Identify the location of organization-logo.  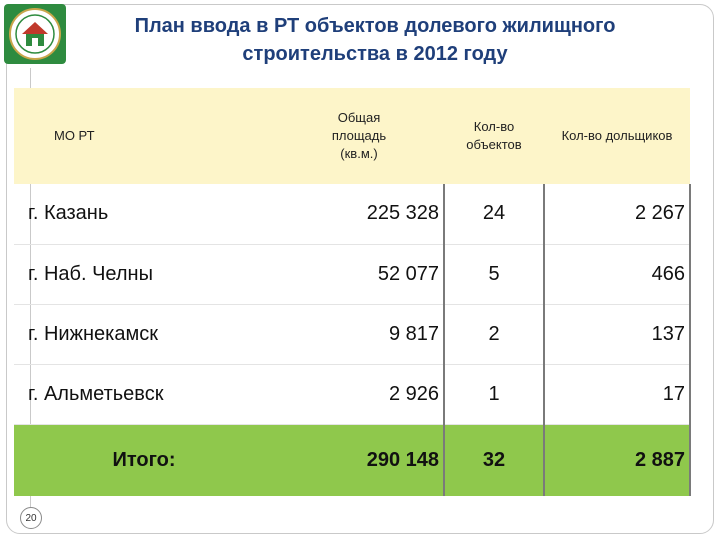
(35, 34).